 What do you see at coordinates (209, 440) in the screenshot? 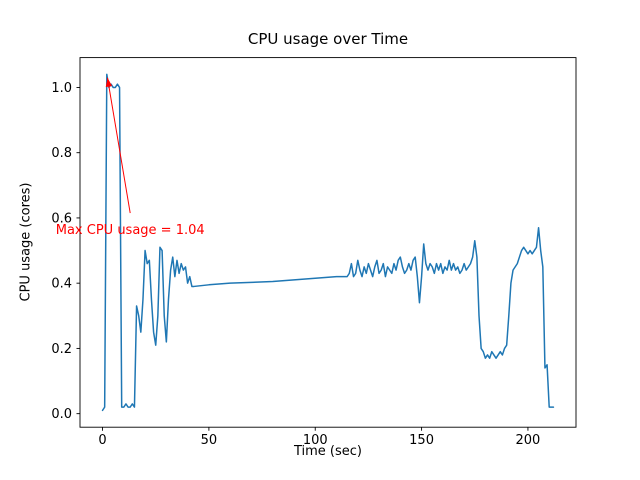
I see `svg-text: 50` at bounding box center [209, 440].